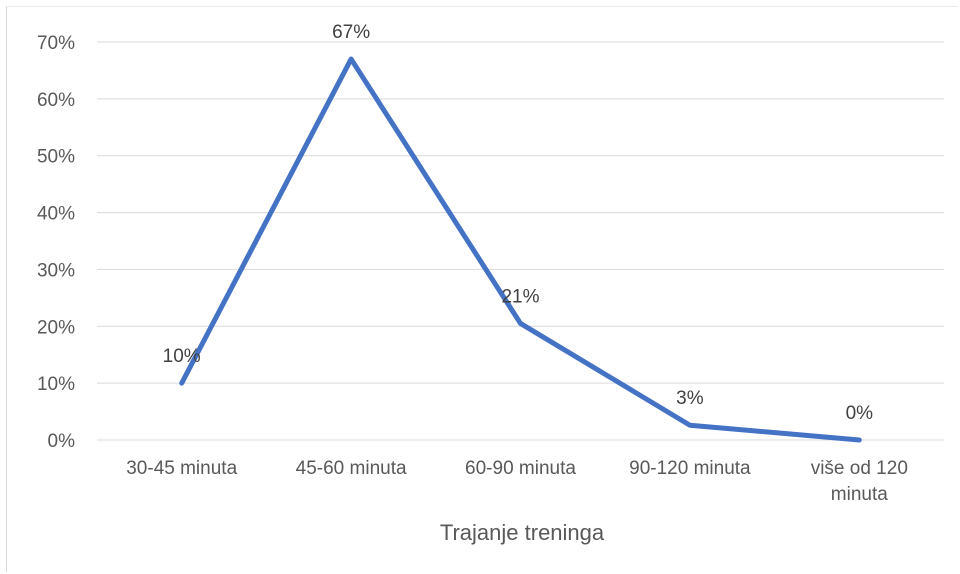 The width and height of the screenshot is (960, 574). Describe the element at coordinates (56, 242) in the screenshot. I see `y-axis-tick-labels: 0% 10% 20% 30% 40% 50% 60% 70%` at that location.